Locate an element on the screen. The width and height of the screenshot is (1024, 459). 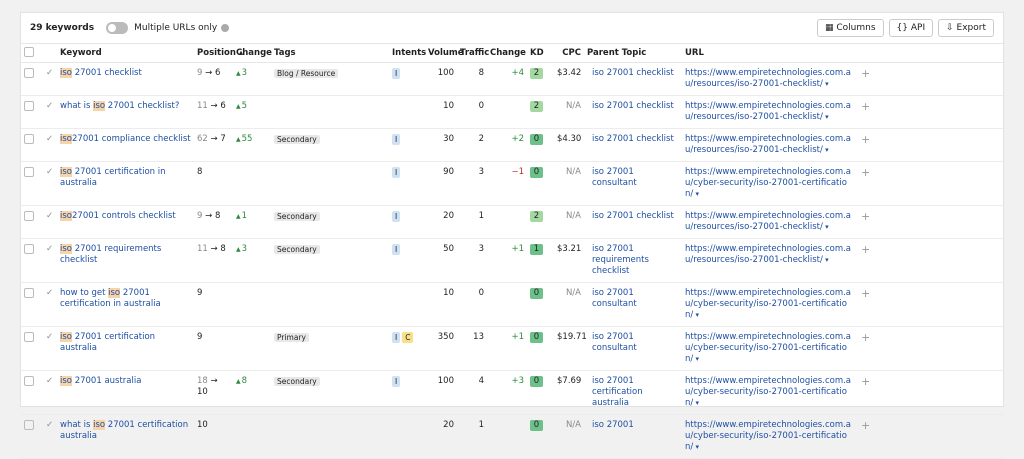
position-from: 11 is located at coordinates (202, 249).